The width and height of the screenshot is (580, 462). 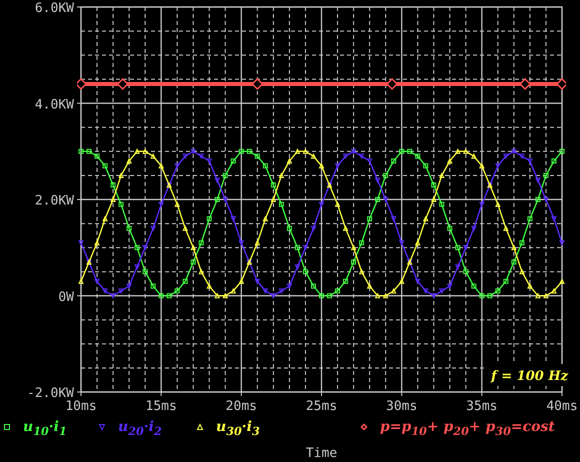 What do you see at coordinates (241, 406) in the screenshot?
I see `x-tick-label: 20ms` at bounding box center [241, 406].